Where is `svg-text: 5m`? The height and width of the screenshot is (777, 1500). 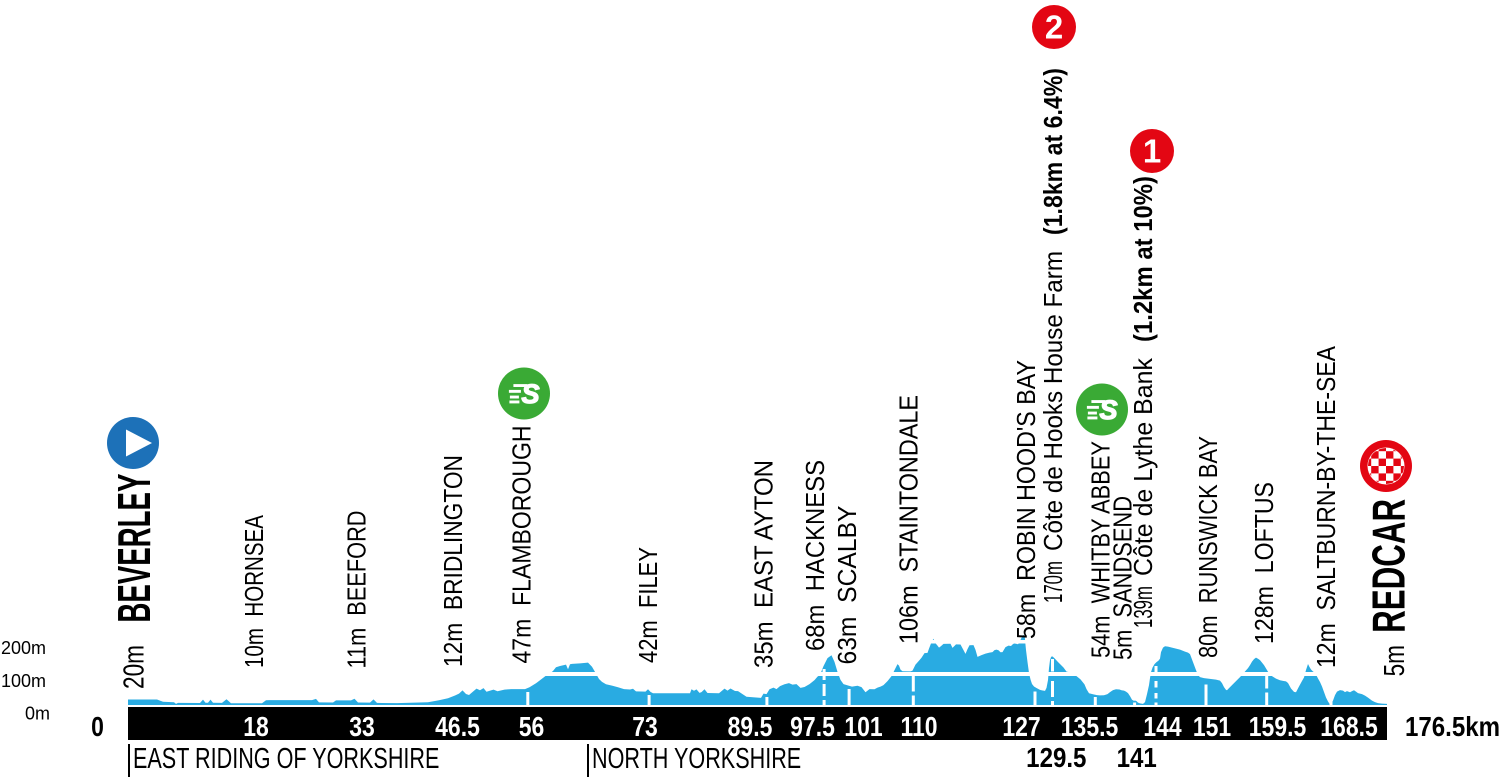
svg-text: 5m is located at coordinates (1393, 660).